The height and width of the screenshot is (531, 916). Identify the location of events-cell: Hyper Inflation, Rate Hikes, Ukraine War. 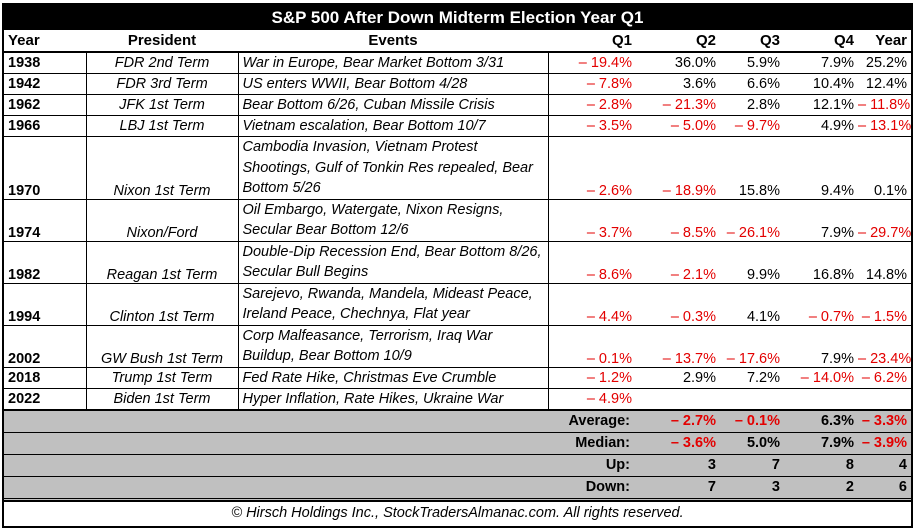
(393, 399).